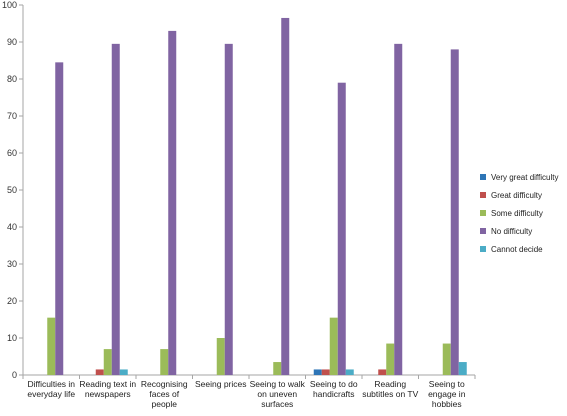 The height and width of the screenshot is (416, 567). Describe the element at coordinates (277, 404) in the screenshot. I see `x-tick-label: surfaces` at that location.